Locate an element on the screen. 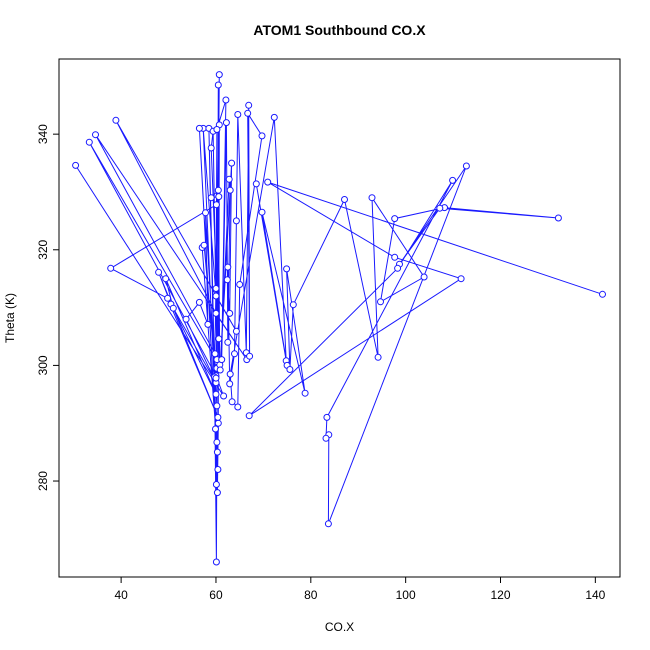  y-tick-label: 300 is located at coordinates (43, 365).